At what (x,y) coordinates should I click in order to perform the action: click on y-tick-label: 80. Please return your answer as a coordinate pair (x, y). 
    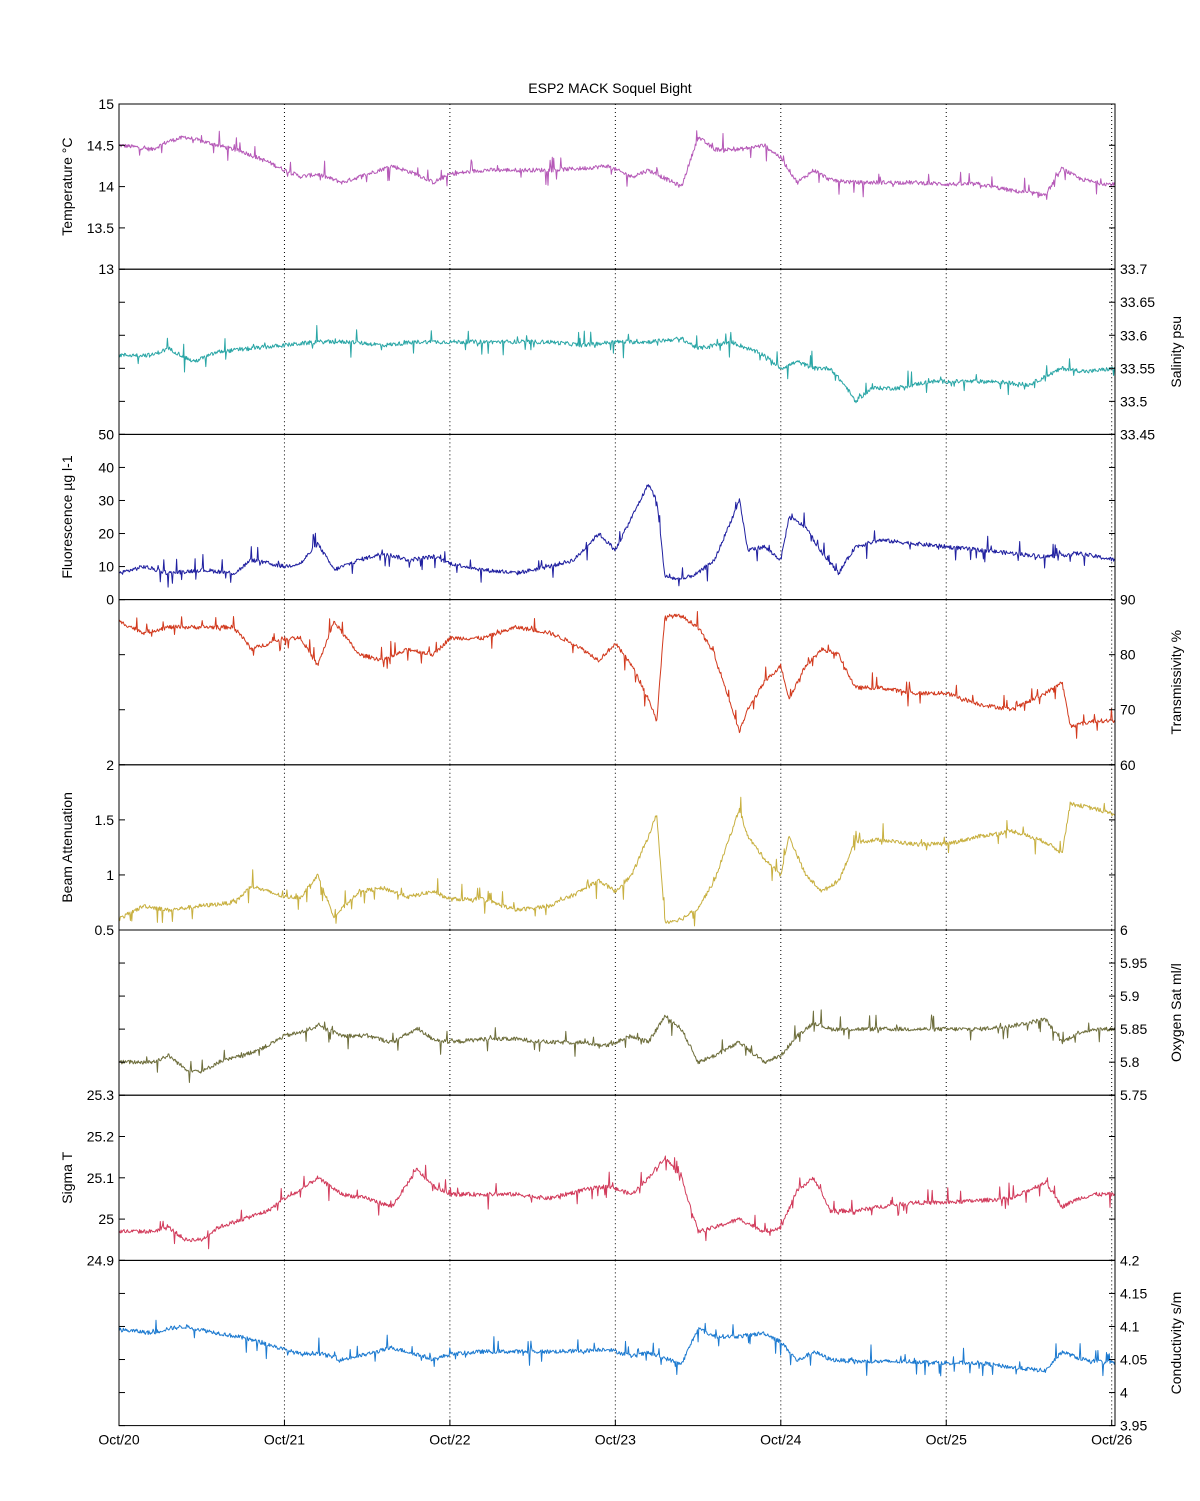
    Looking at the image, I should click on (1128, 655).